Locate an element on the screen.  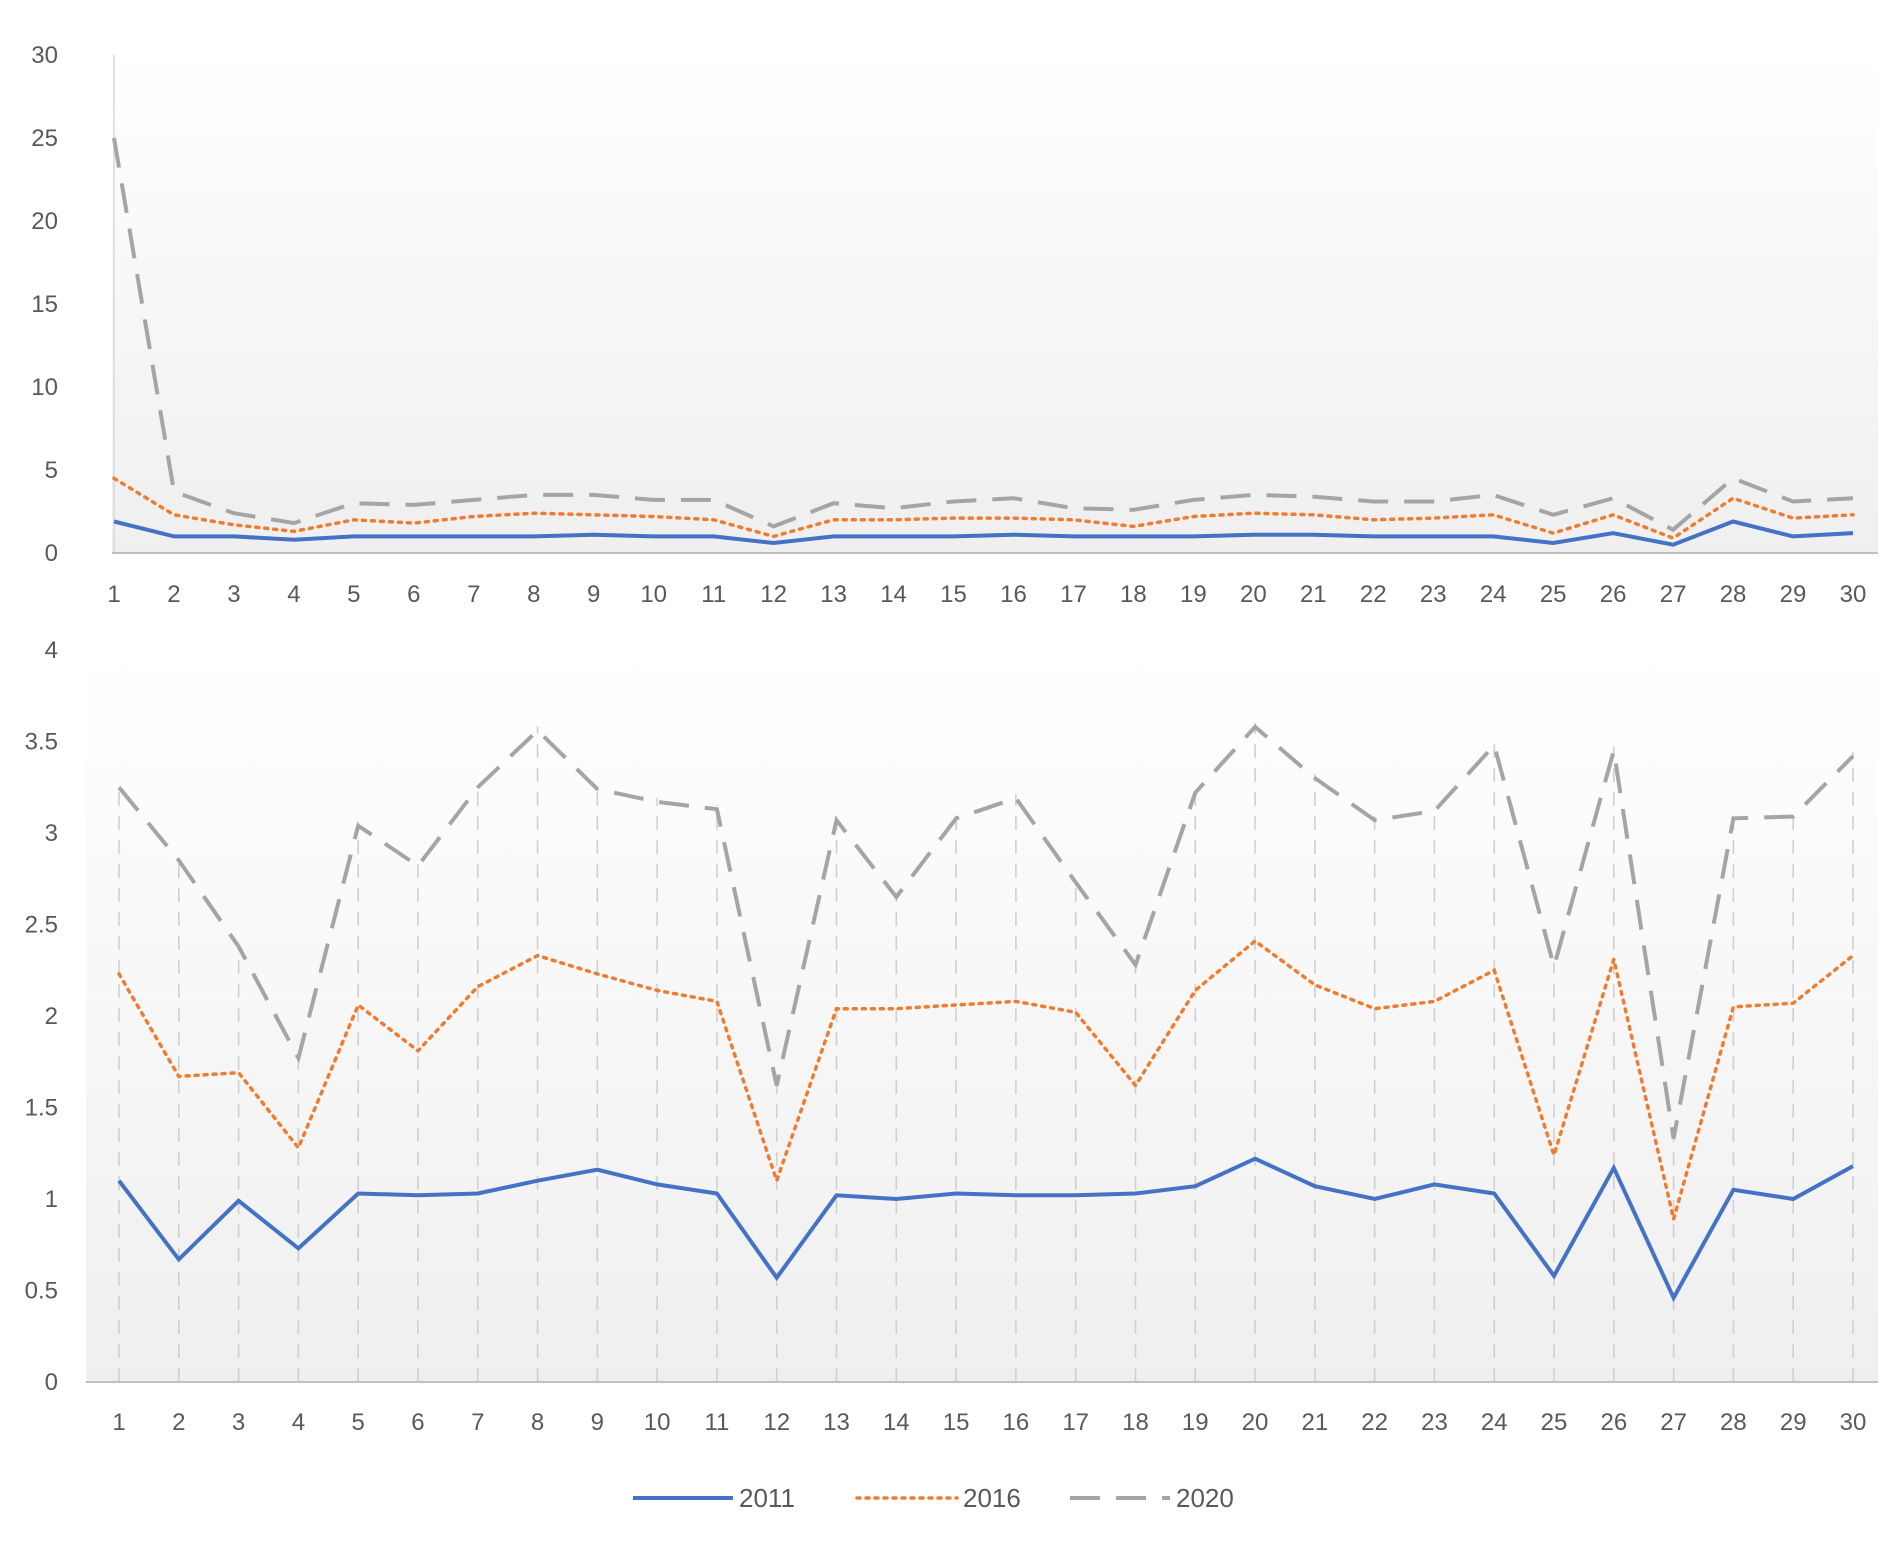
legend-label-2020: 2020 is located at coordinates (1205, 1498).